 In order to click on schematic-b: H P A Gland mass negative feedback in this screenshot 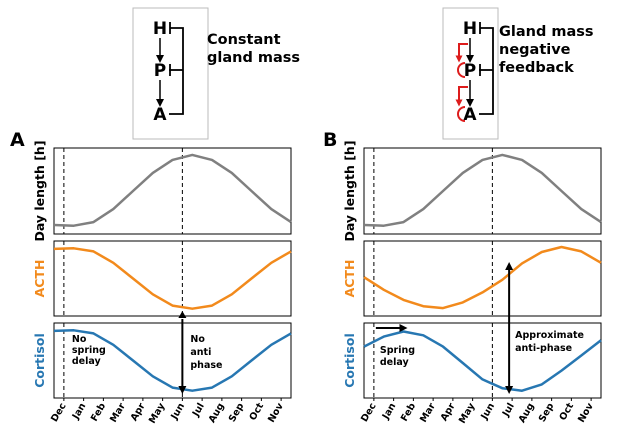, I will do `click(518, 73)`.